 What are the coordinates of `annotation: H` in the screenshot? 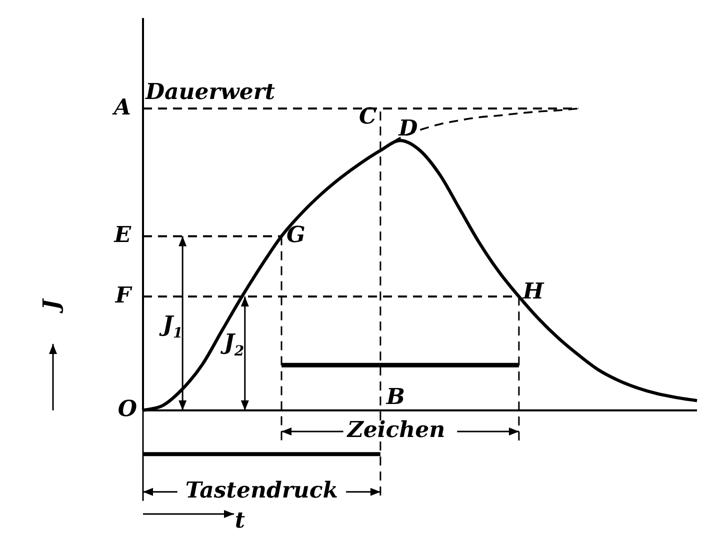 It's located at (533, 291).